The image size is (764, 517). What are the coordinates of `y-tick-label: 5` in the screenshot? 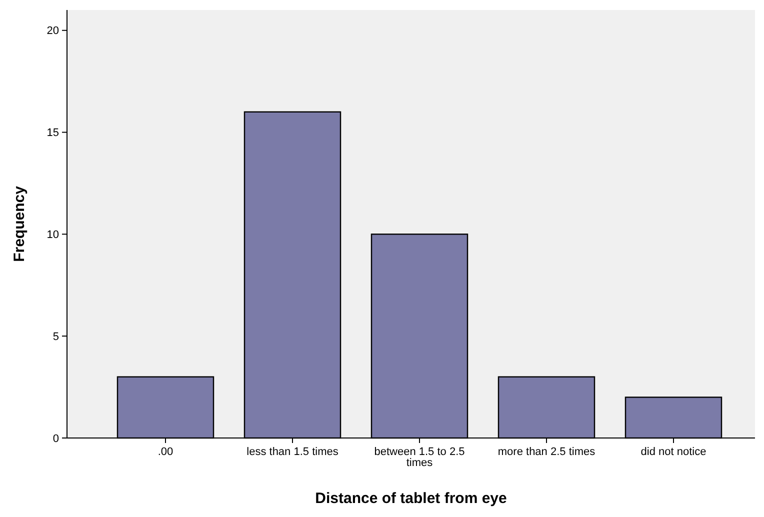 It's located at (55, 336).